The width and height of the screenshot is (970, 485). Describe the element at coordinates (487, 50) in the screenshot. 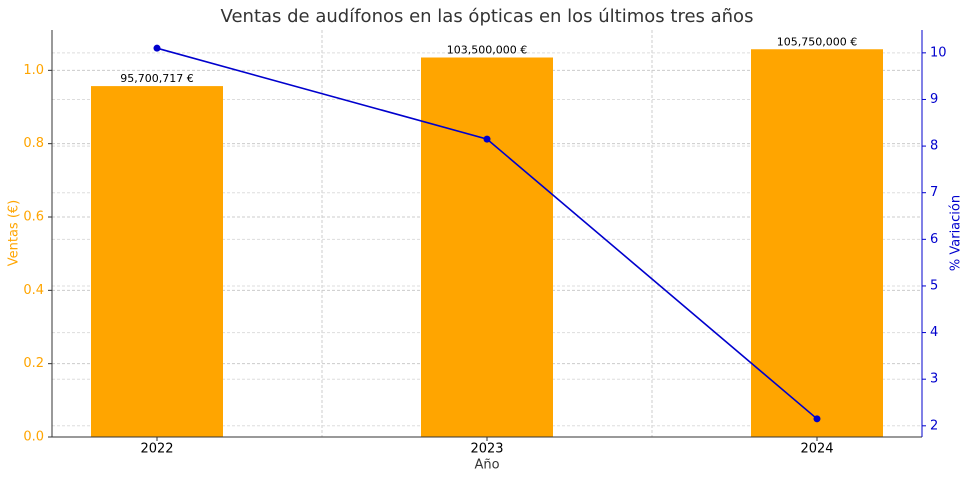

I see `value-label: 103,500,000 €` at that location.